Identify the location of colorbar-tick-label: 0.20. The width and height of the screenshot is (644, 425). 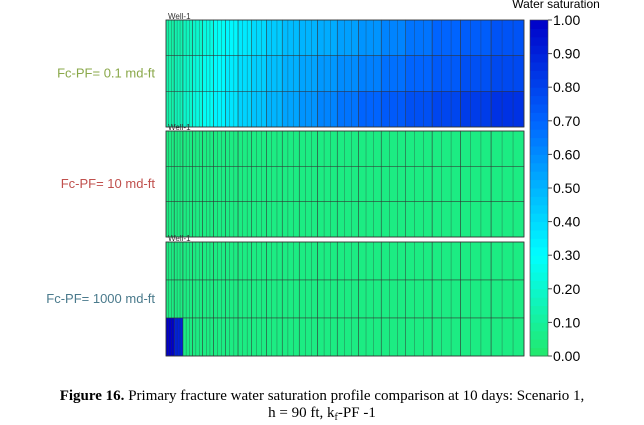
(566, 289).